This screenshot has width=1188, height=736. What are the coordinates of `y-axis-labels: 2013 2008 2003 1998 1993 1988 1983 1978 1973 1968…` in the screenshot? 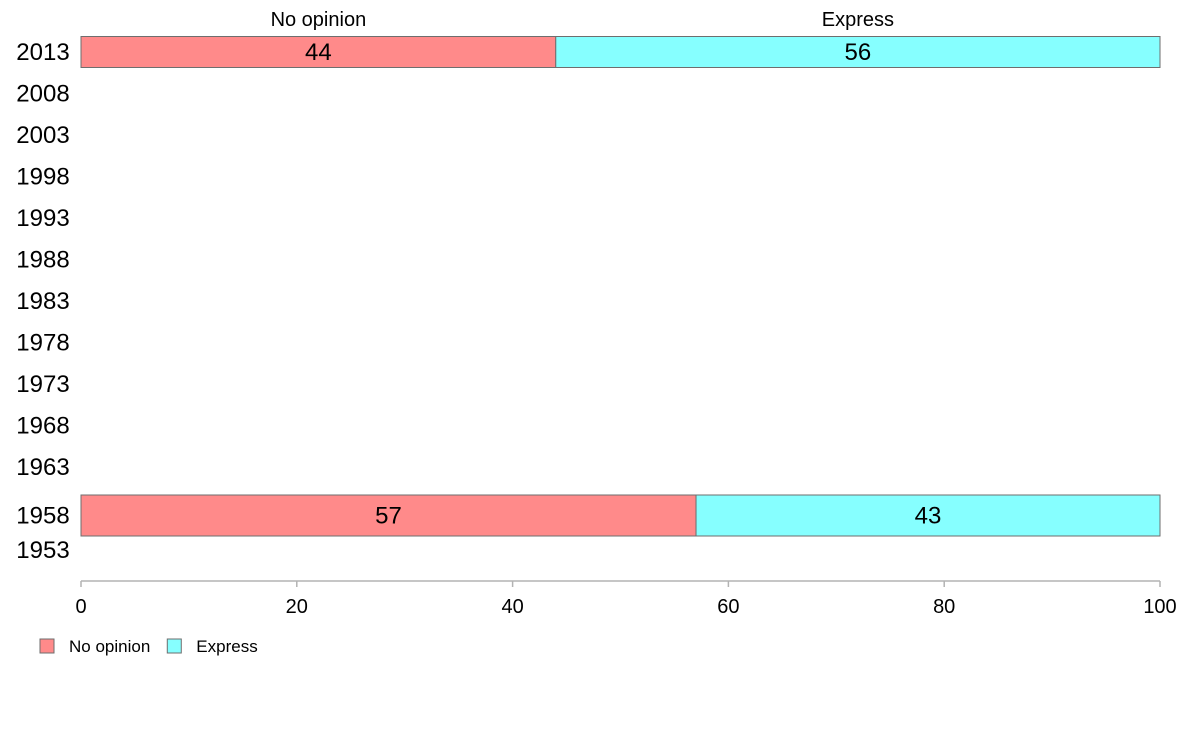 It's located at (42, 301).